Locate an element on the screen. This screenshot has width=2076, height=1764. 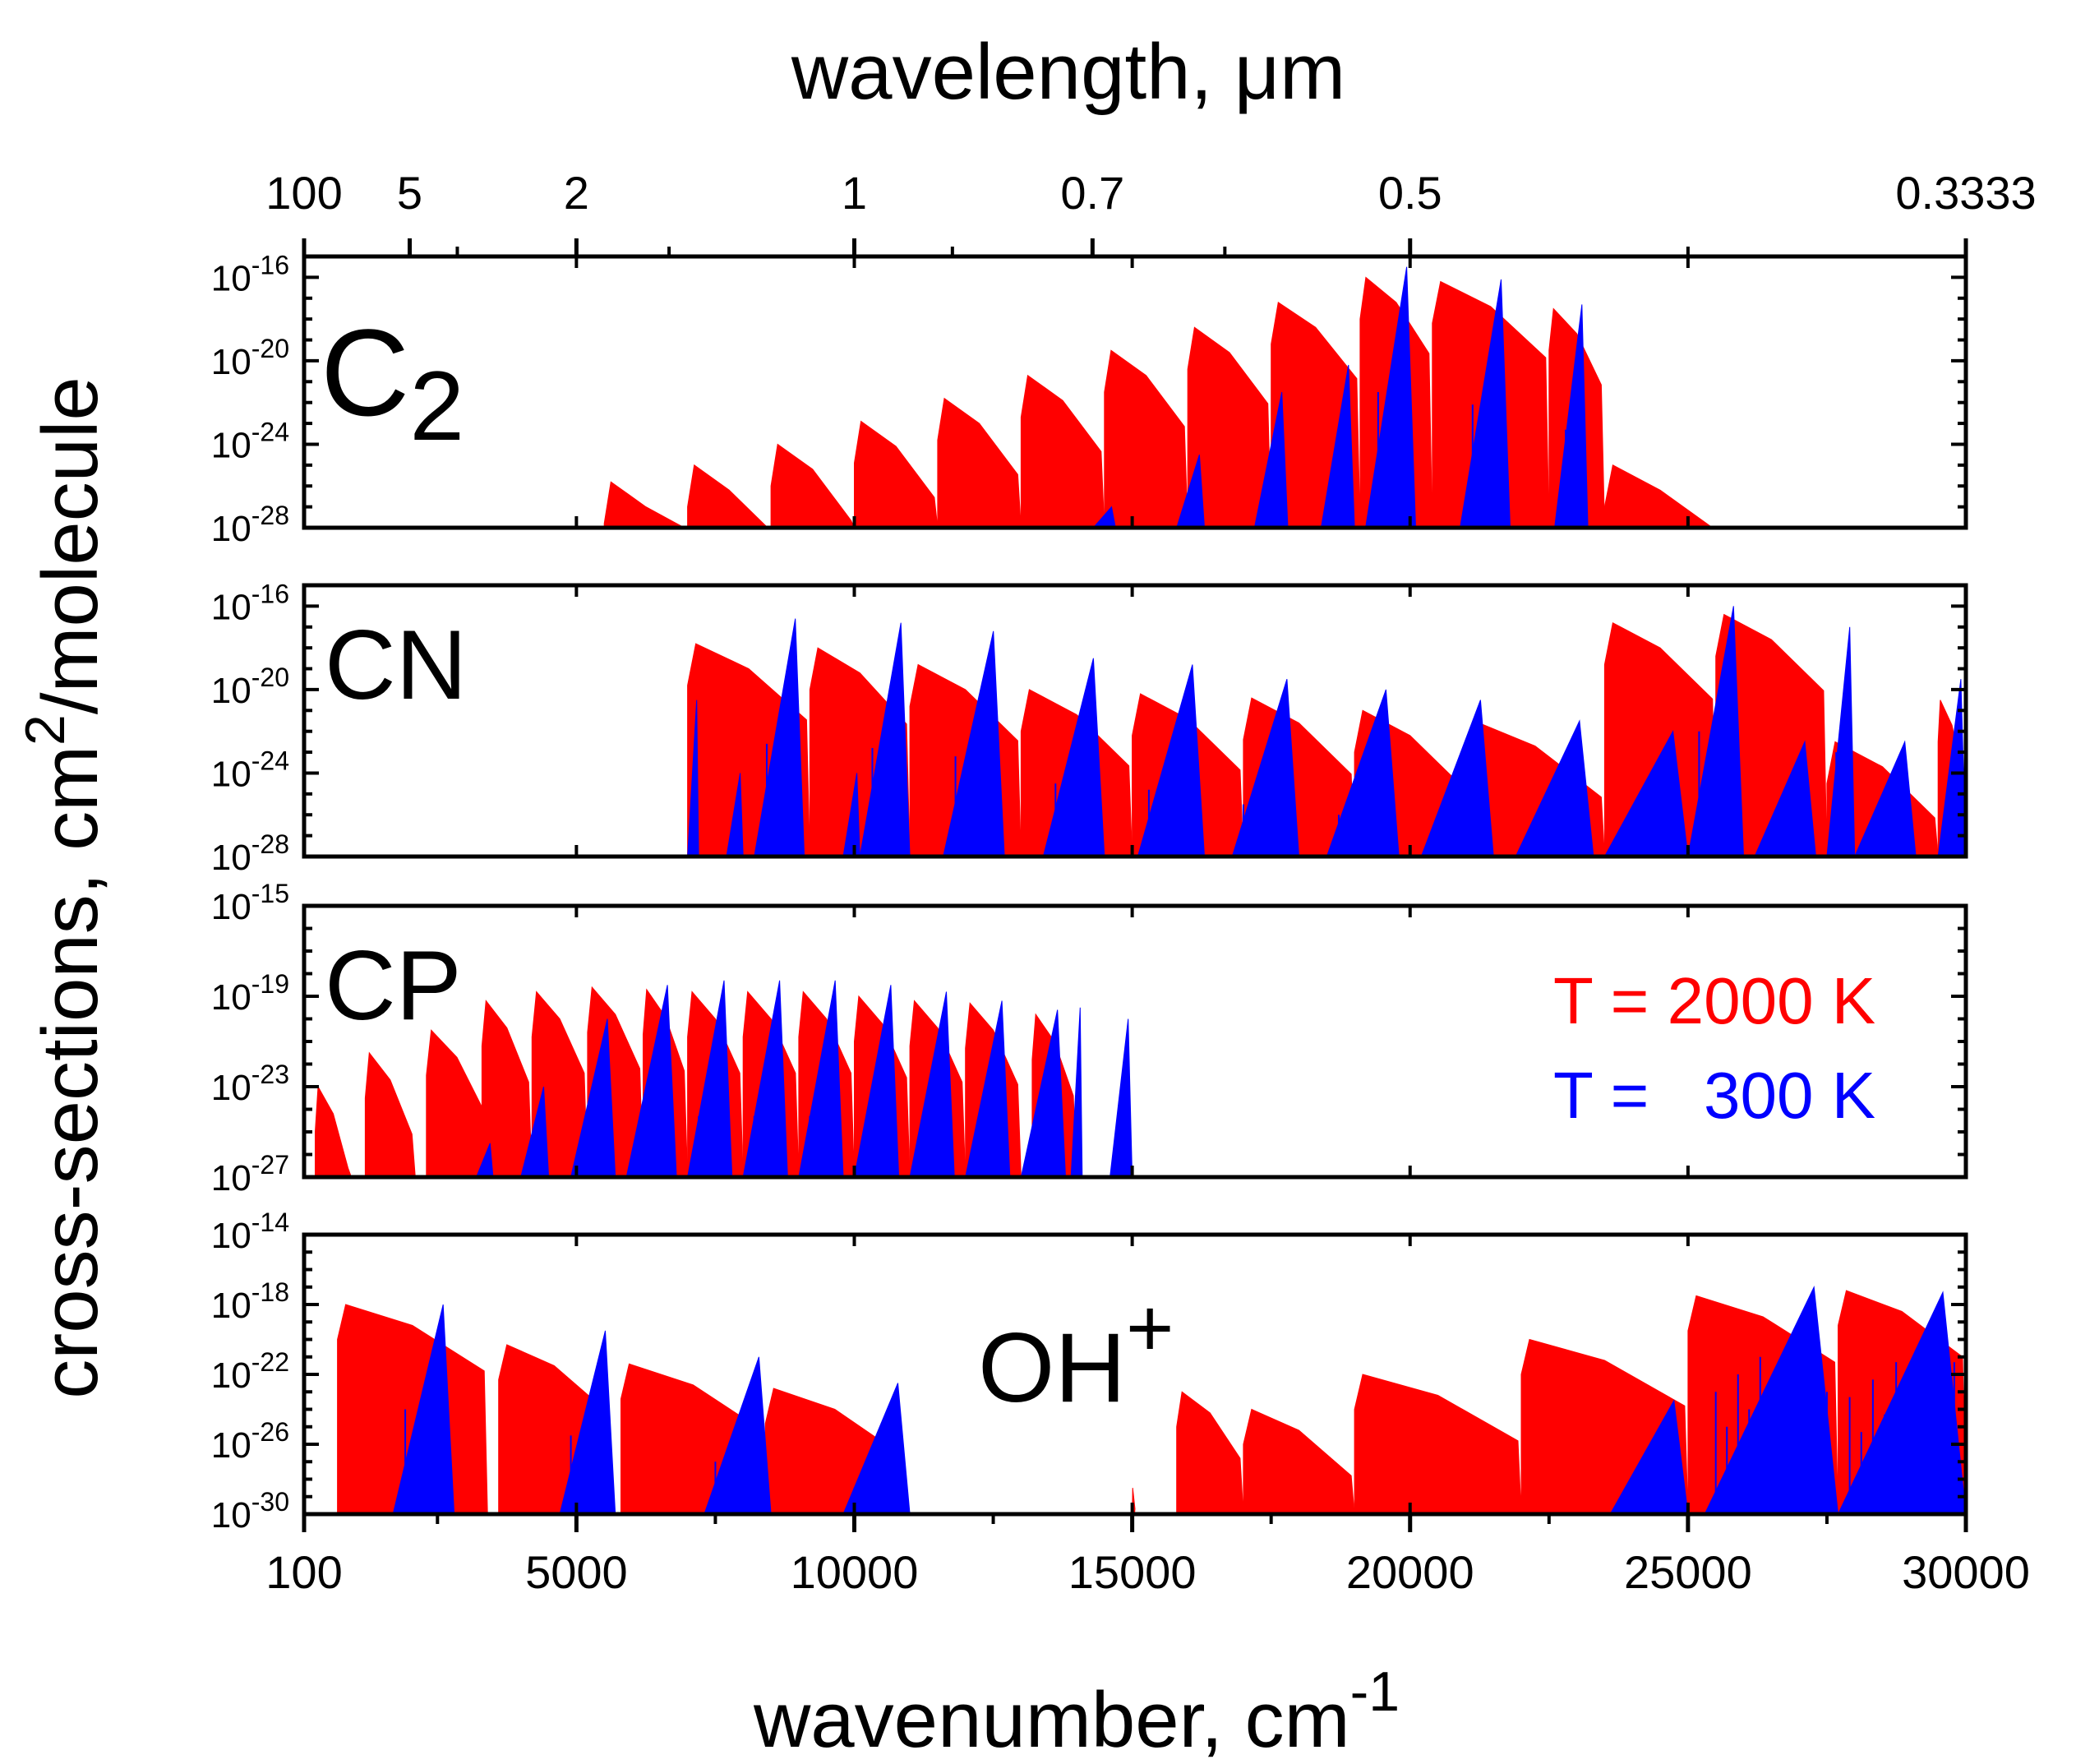
y-tick-exponent: -14 is located at coordinates (270, 1222).